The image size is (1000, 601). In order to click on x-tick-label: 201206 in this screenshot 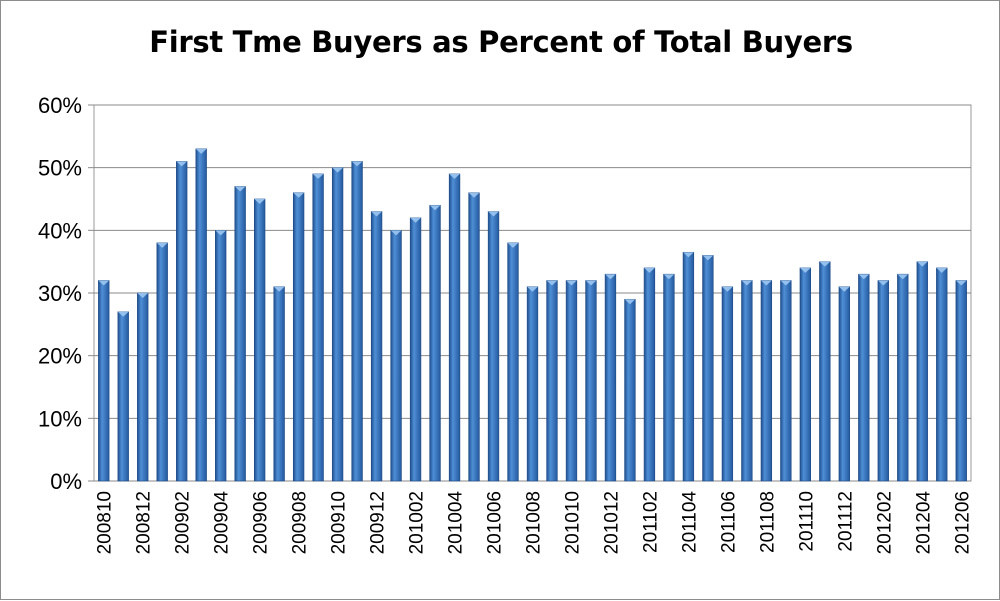, I will do `click(962, 522)`.